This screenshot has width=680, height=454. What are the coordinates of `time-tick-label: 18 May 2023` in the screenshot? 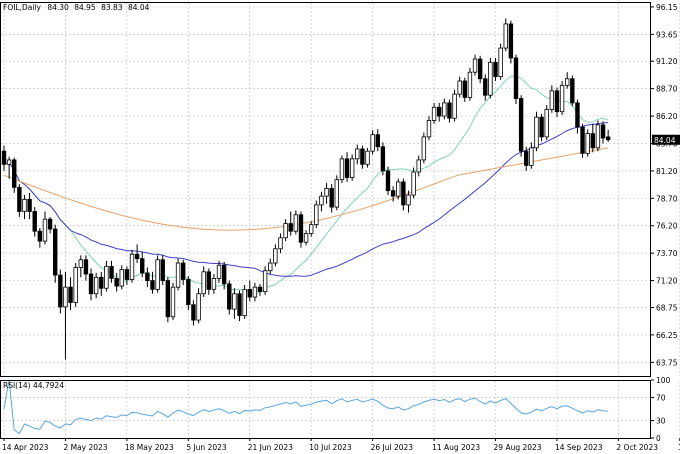 It's located at (149, 447).